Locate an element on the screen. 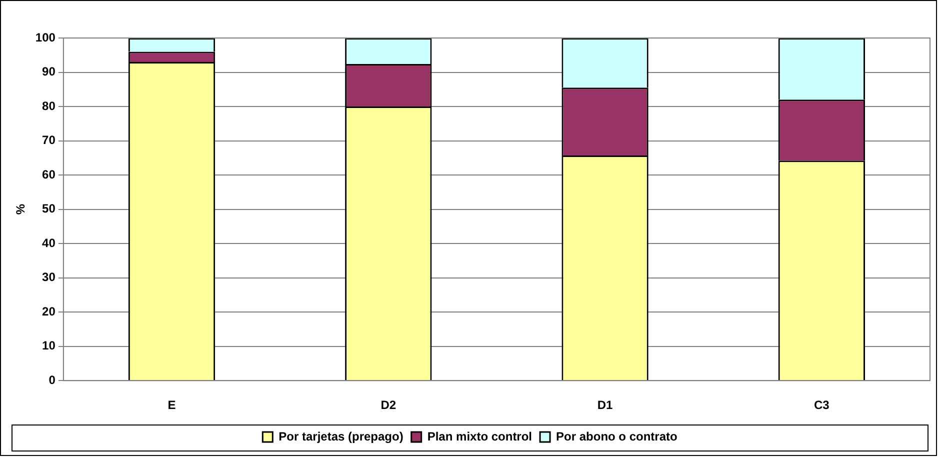  y-tick-label: 20 is located at coordinates (49, 311).